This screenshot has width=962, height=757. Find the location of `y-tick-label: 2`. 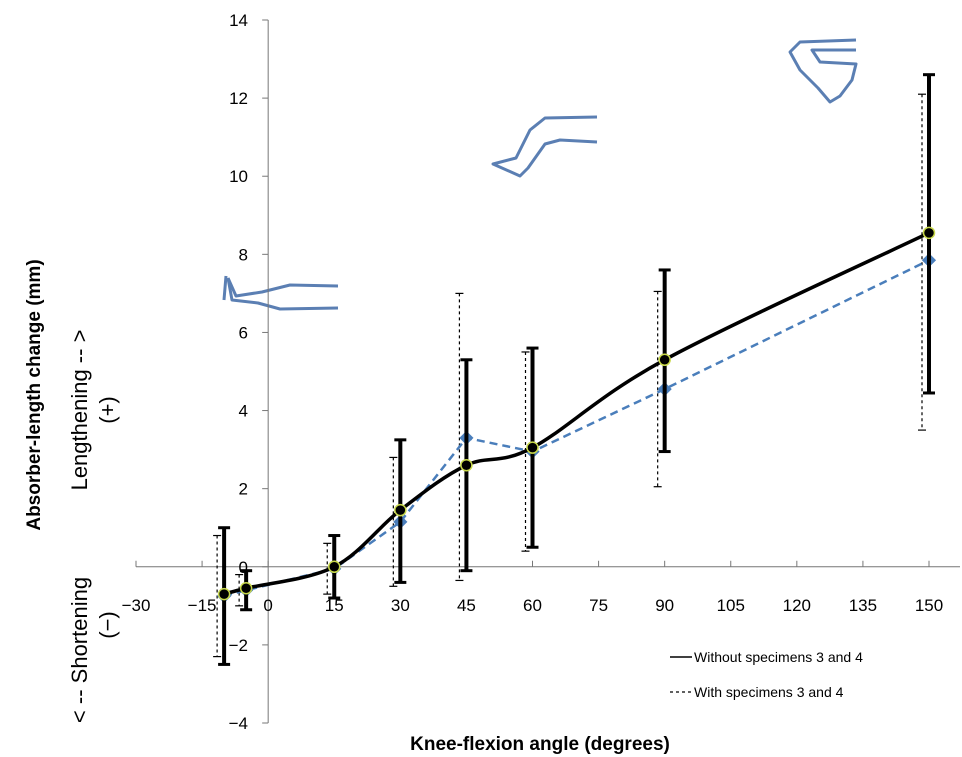

y-tick-label: 2 is located at coordinates (243, 489).